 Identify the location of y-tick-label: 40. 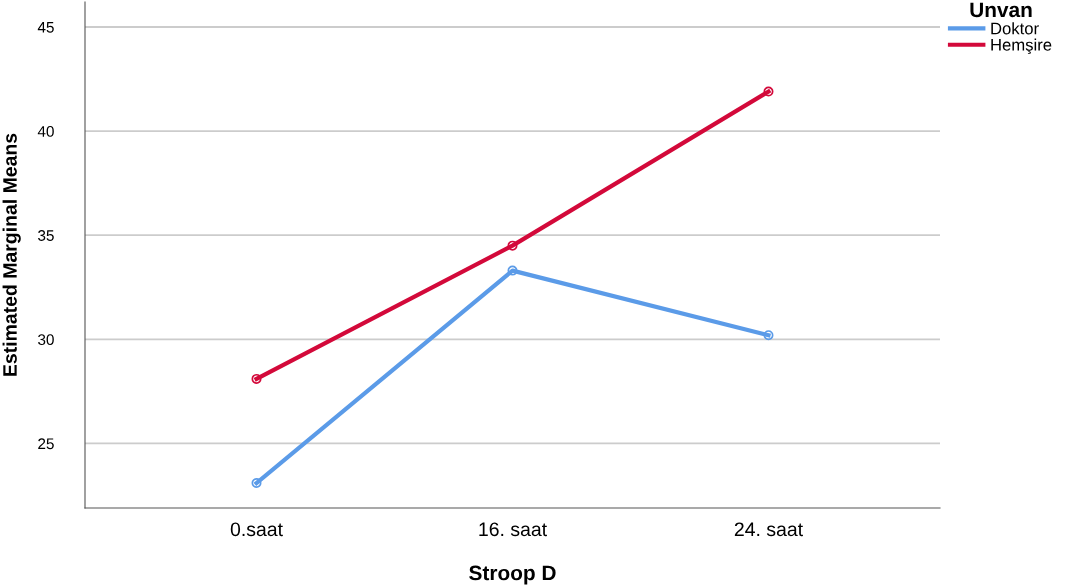
(45, 131).